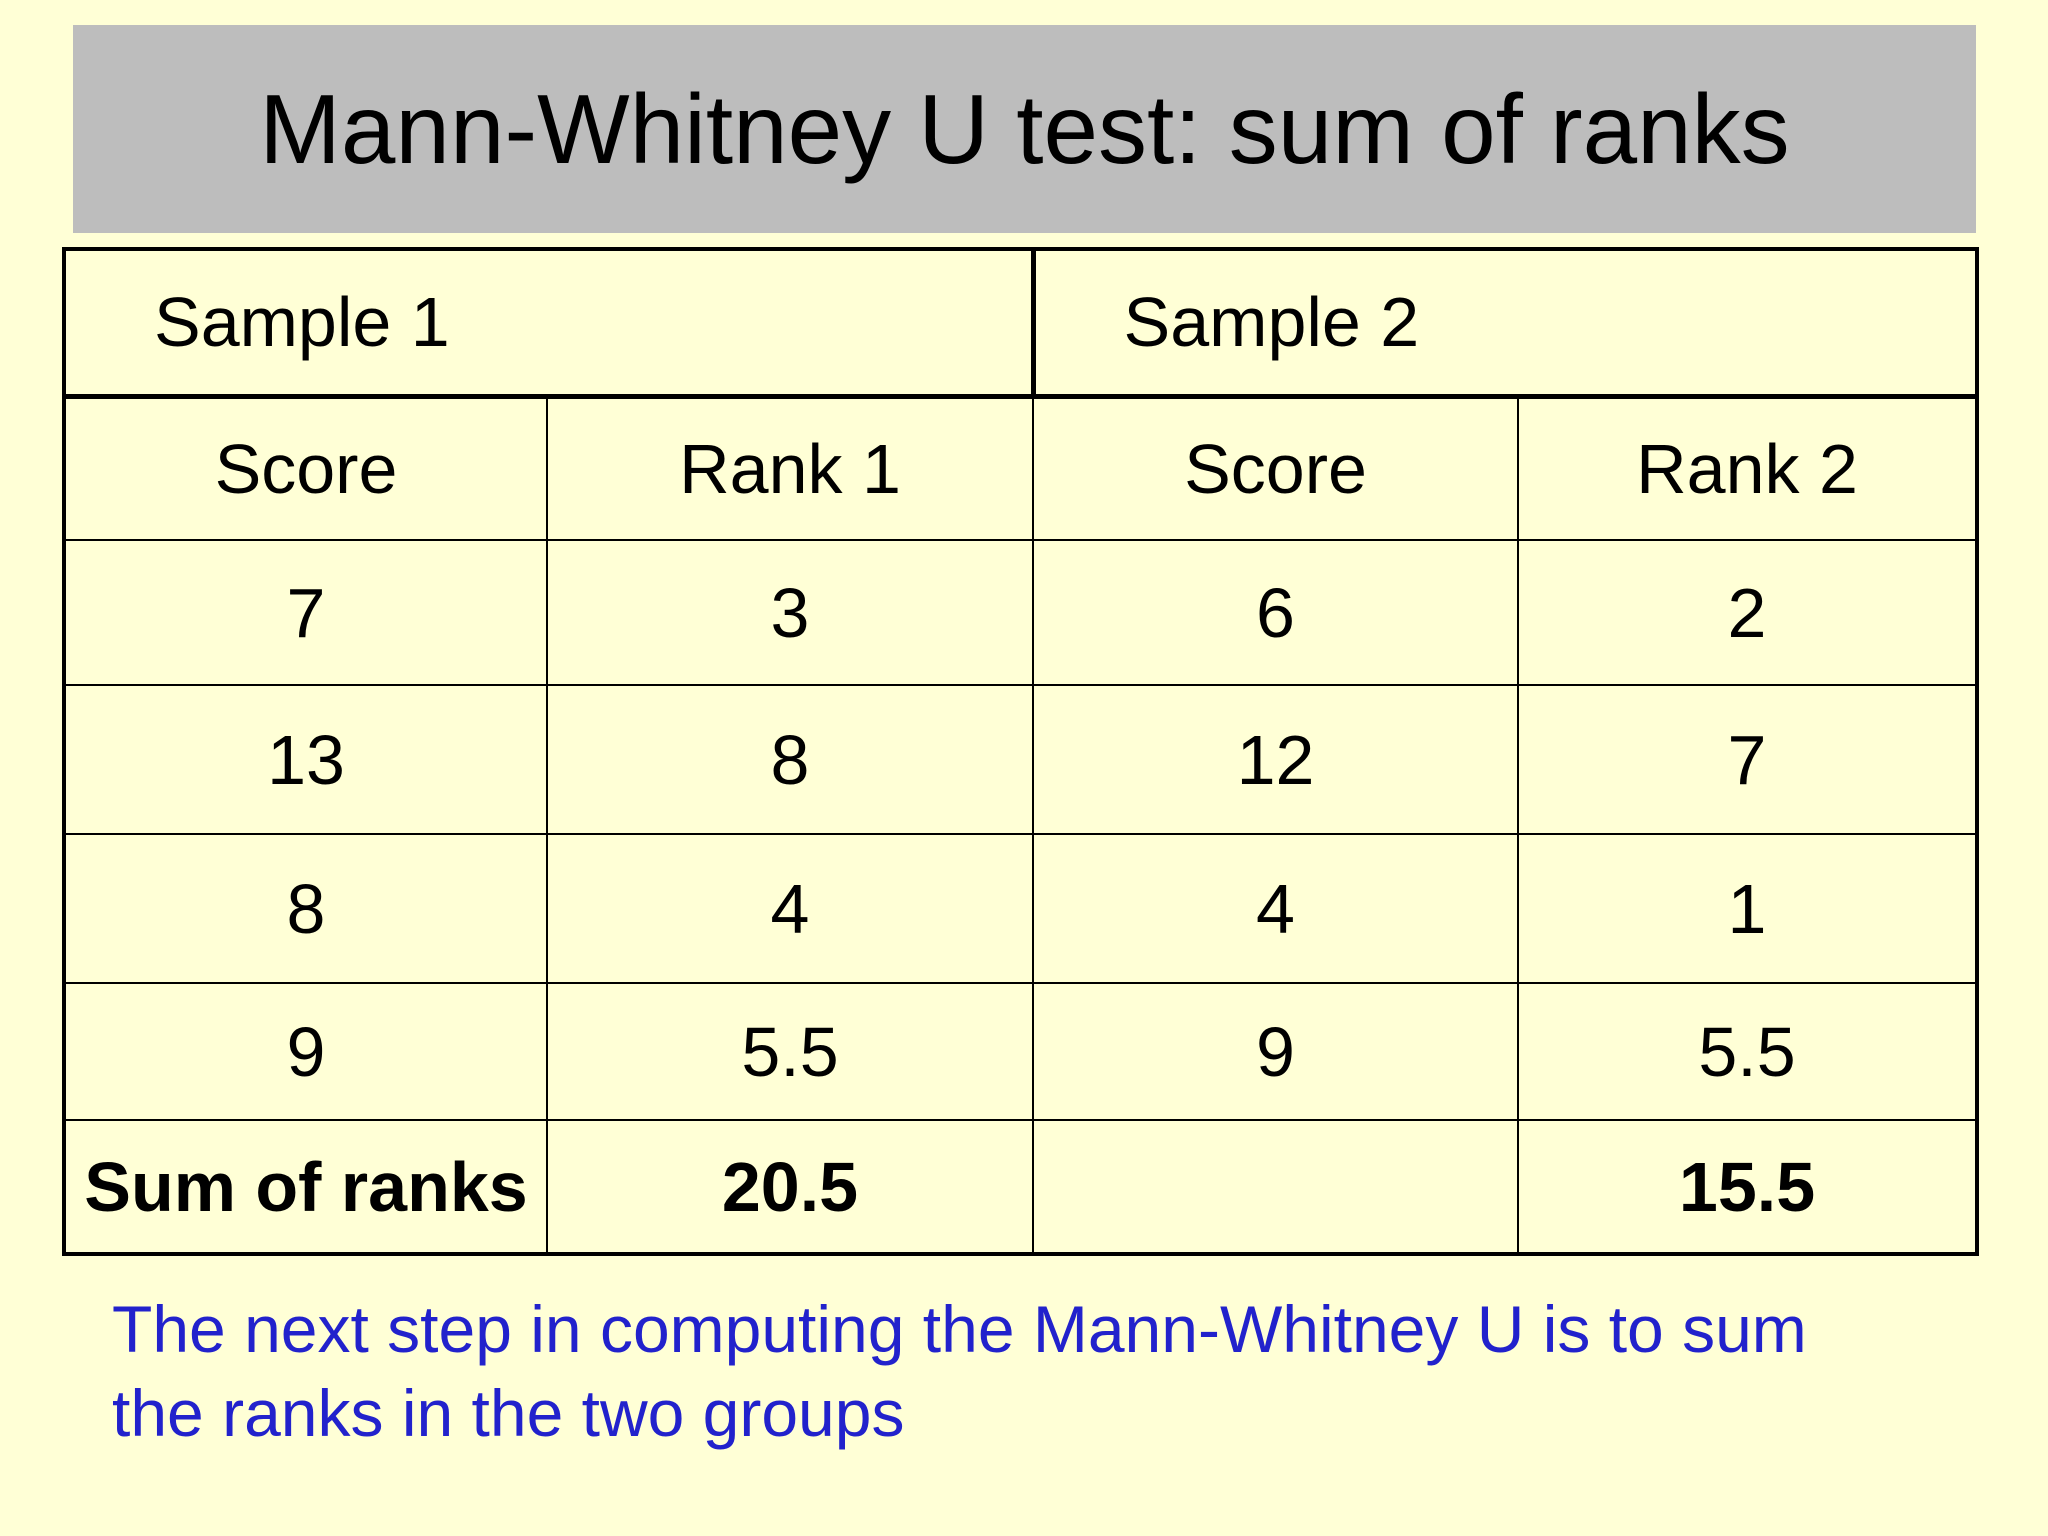 This screenshot has height=1536, width=2048. What do you see at coordinates (305, 759) in the screenshot?
I see `table-cell: 13` at bounding box center [305, 759].